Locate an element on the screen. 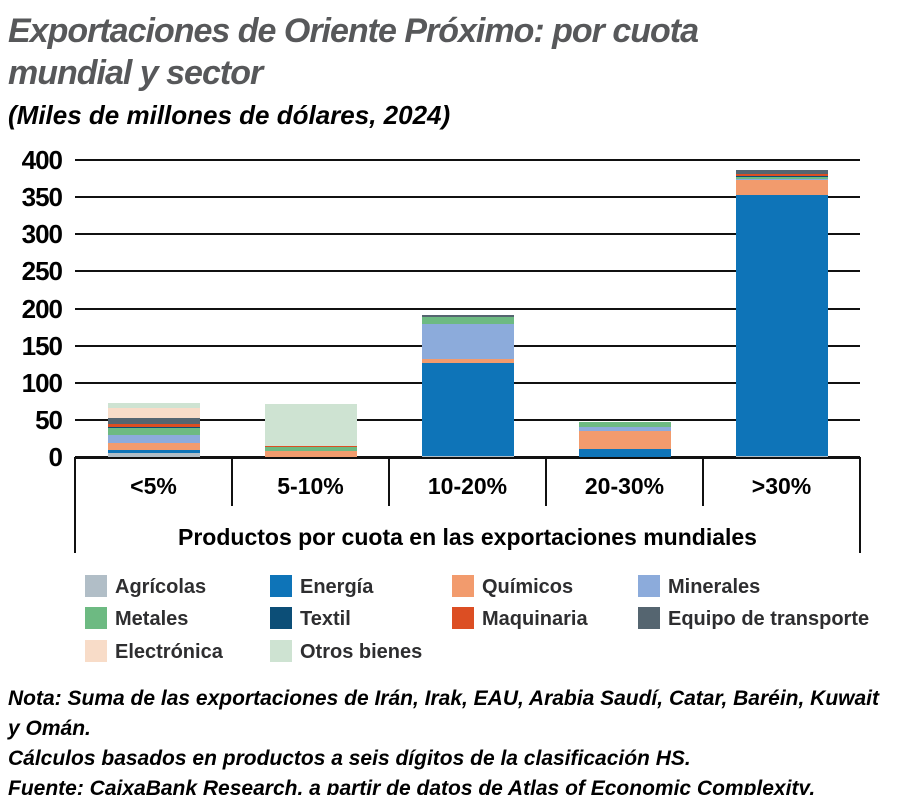  y-axis-label: 50 is located at coordinates (49, 419).